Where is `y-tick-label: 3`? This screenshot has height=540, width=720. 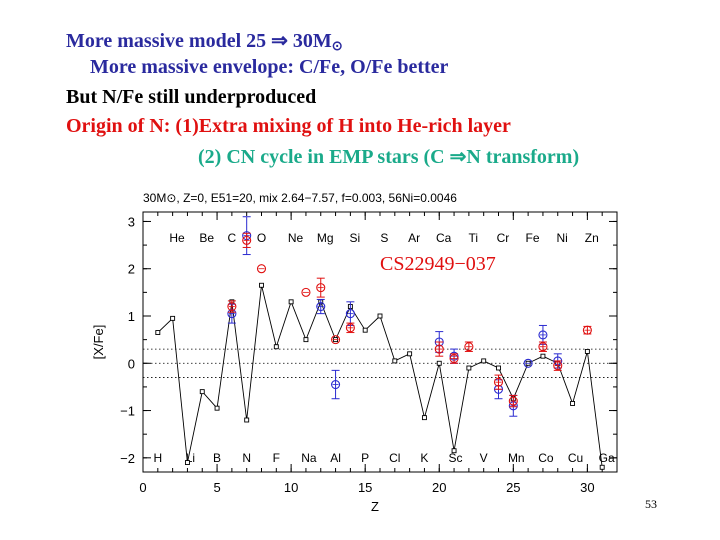
y-tick-label: 3 is located at coordinates (131, 221).